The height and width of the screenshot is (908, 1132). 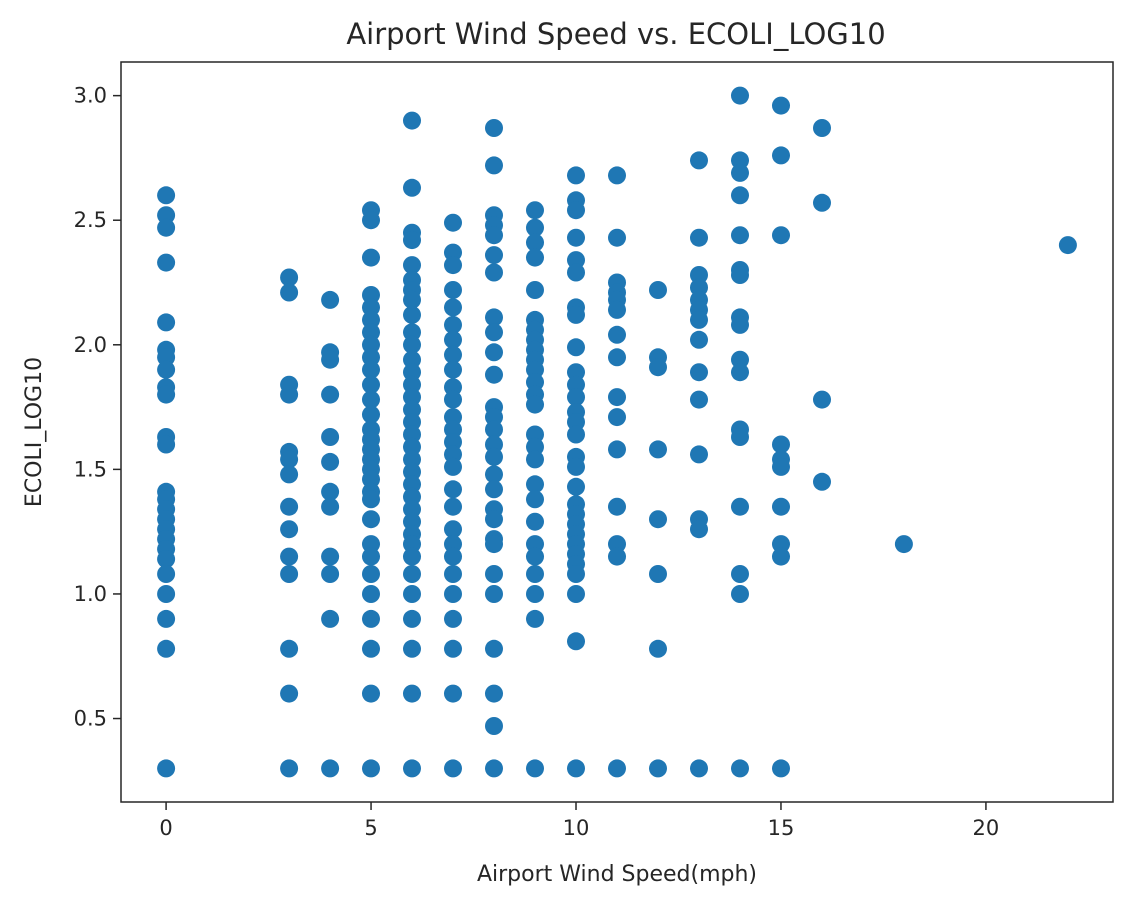 What do you see at coordinates (34, 432) in the screenshot?
I see `y-axis-label: ECOLI_LOG10` at bounding box center [34, 432].